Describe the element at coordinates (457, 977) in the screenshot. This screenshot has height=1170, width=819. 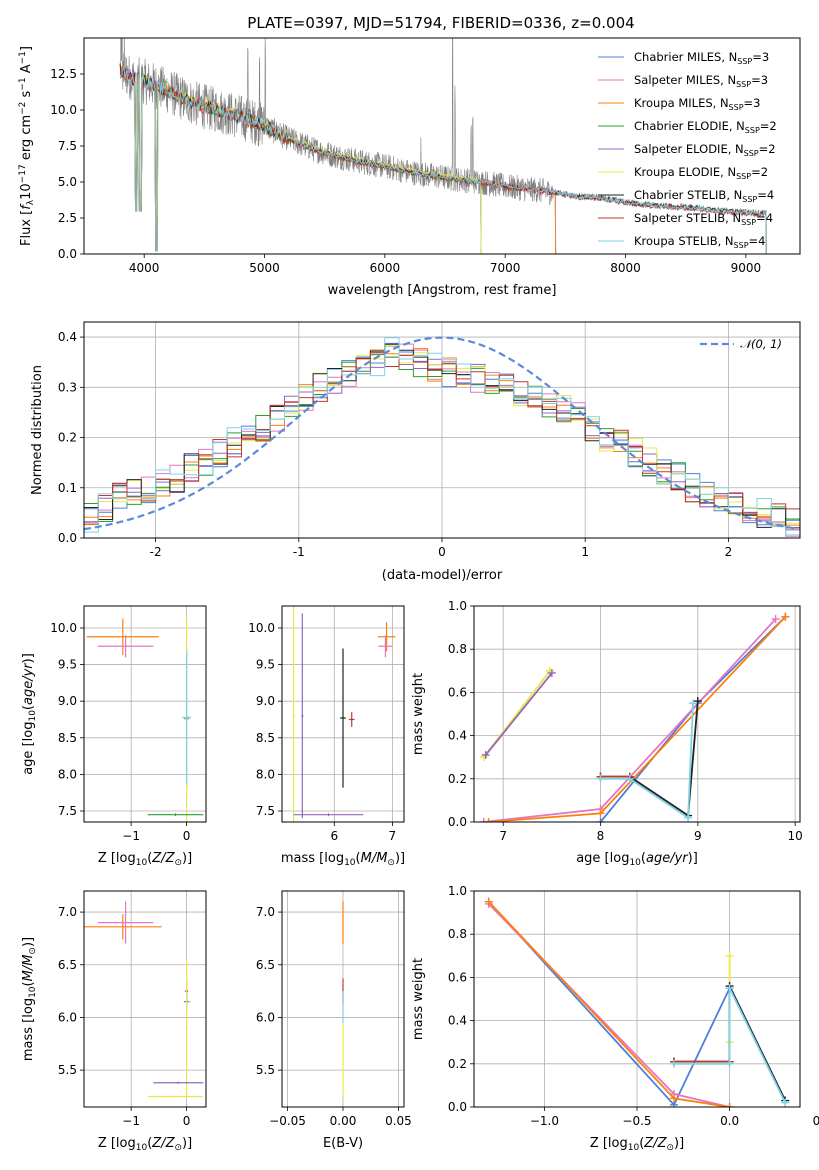
I see `y-tick-label: 0.6` at that location.